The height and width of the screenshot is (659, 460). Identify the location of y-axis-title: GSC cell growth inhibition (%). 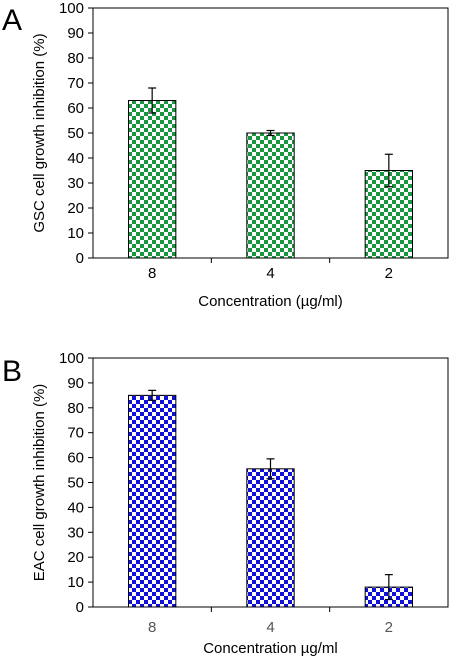
(39, 132).